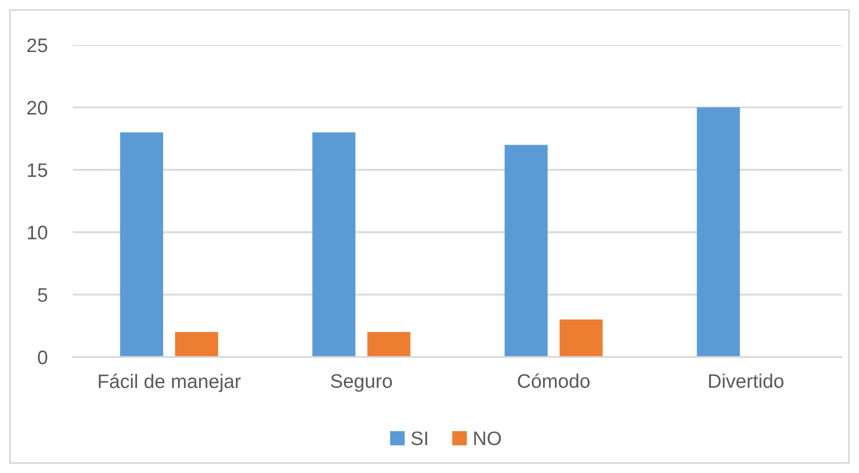 This screenshot has height=473, width=859. Describe the element at coordinates (38, 170) in the screenshot. I see `y-tick-label: 15` at that location.